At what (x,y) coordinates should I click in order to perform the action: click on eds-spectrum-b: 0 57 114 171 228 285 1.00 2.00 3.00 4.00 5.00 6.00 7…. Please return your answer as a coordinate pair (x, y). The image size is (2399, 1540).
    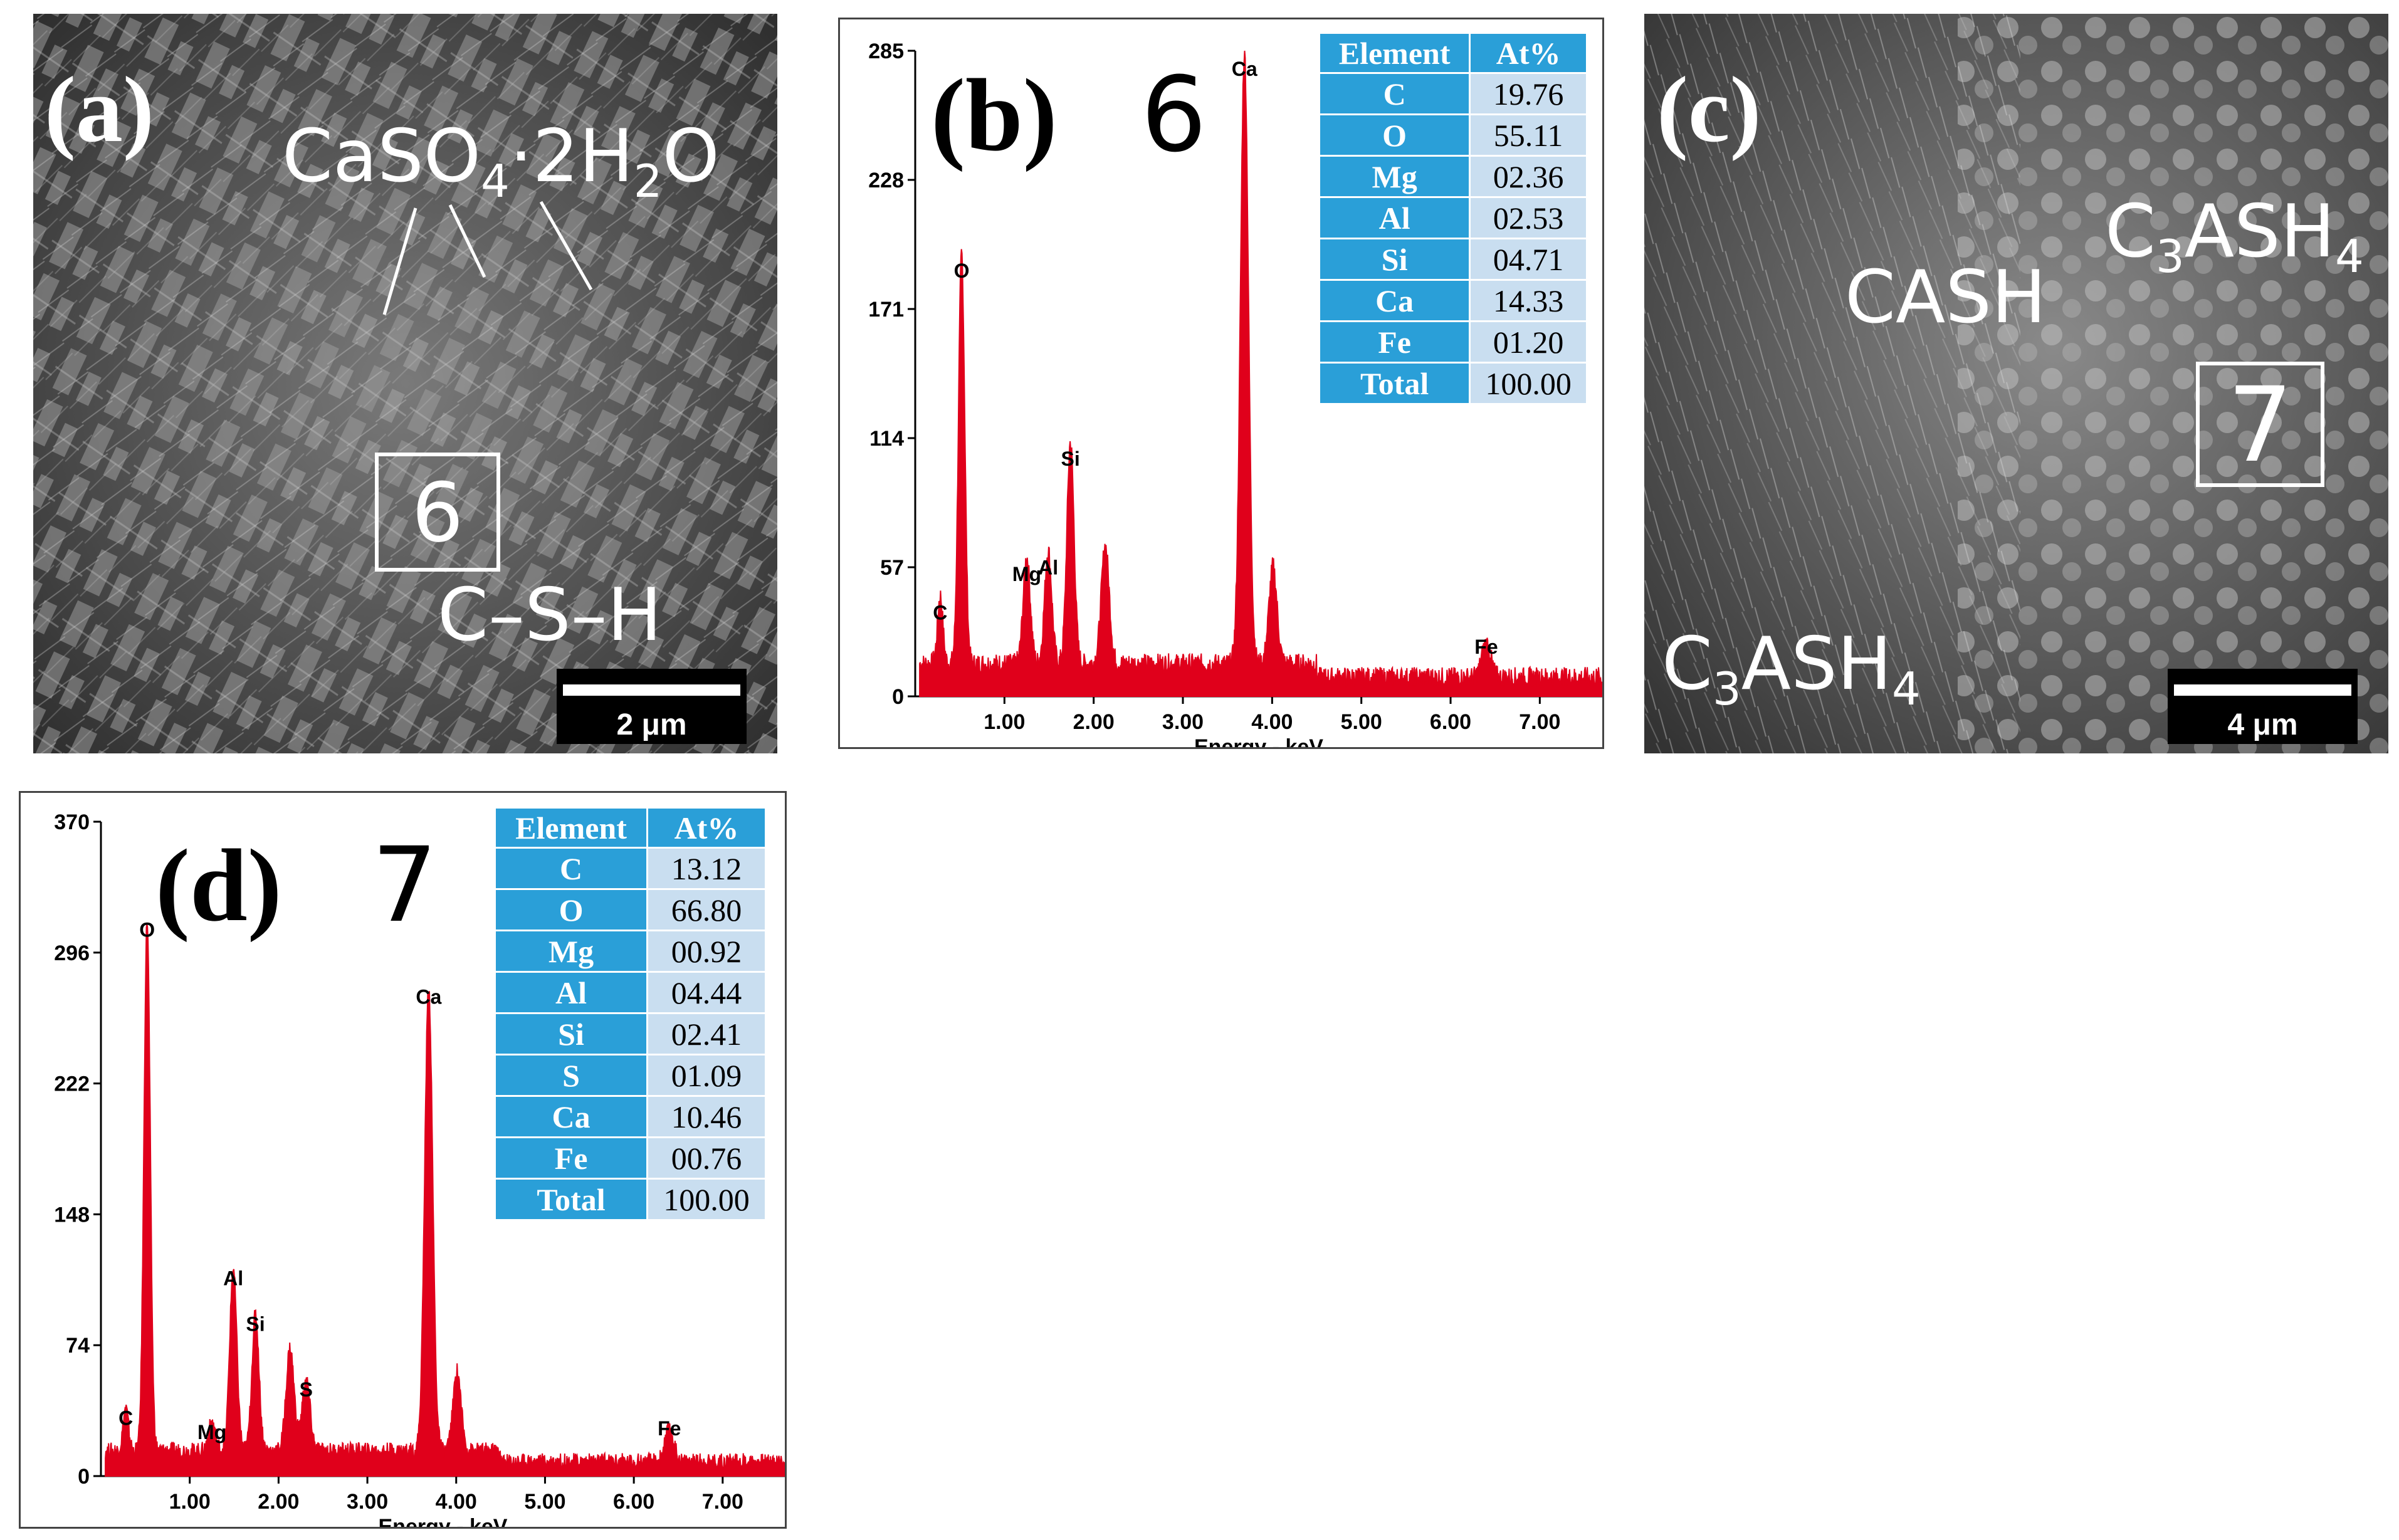
    Looking at the image, I should click on (1235, 393).